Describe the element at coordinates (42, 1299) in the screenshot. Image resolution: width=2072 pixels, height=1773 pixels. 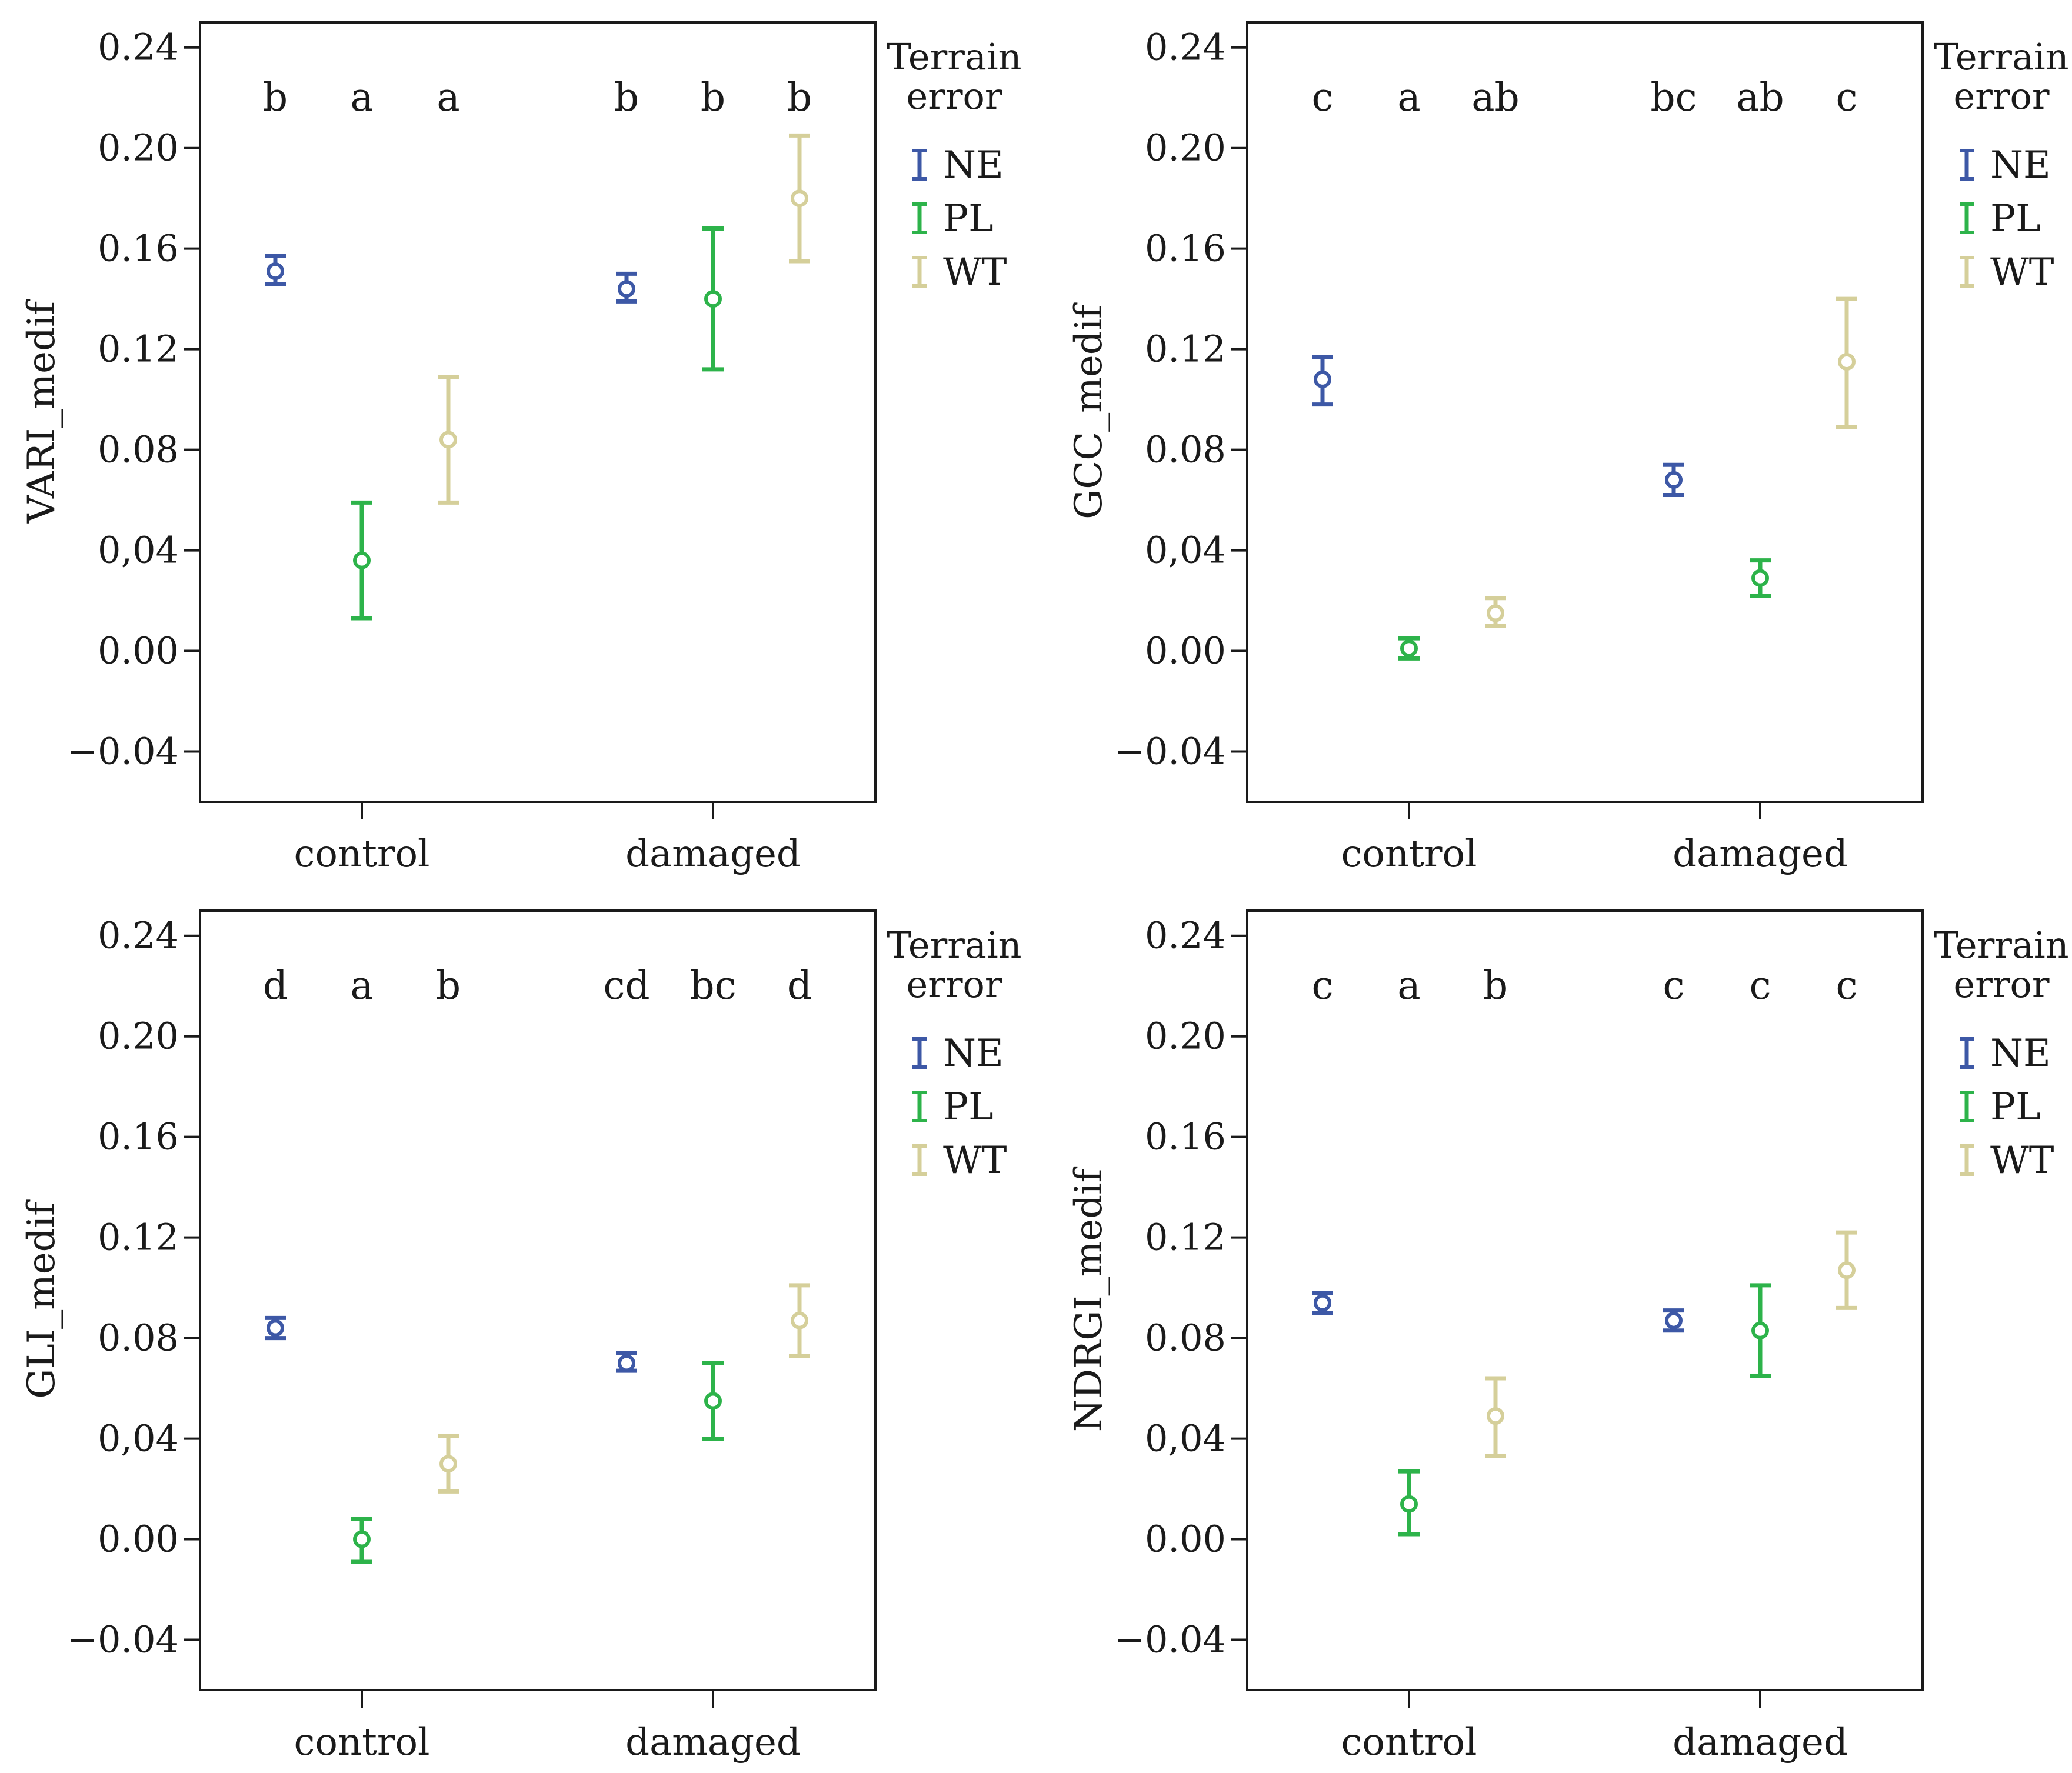
I see `y-axis-title: GLI_medif` at that location.